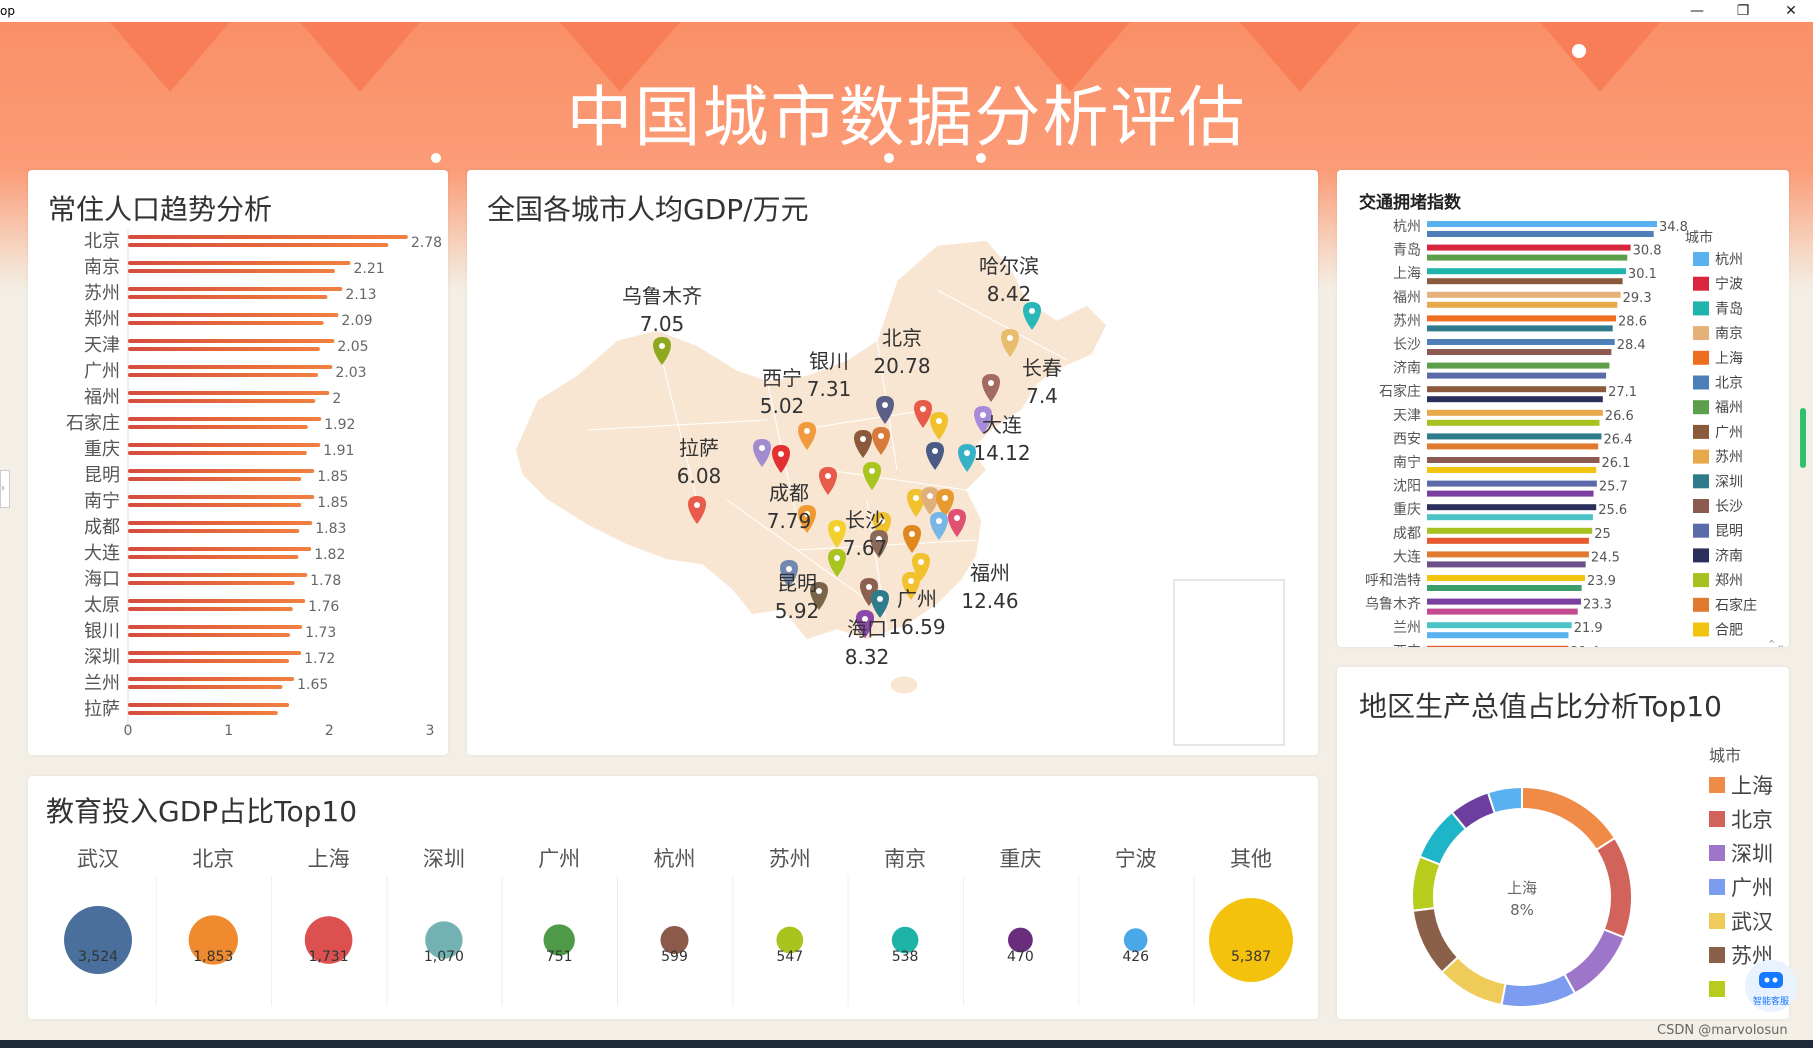 Image resolution: width=1813 pixels, height=1048 pixels. I want to click on map-city-label: 广州, so click(917, 599).